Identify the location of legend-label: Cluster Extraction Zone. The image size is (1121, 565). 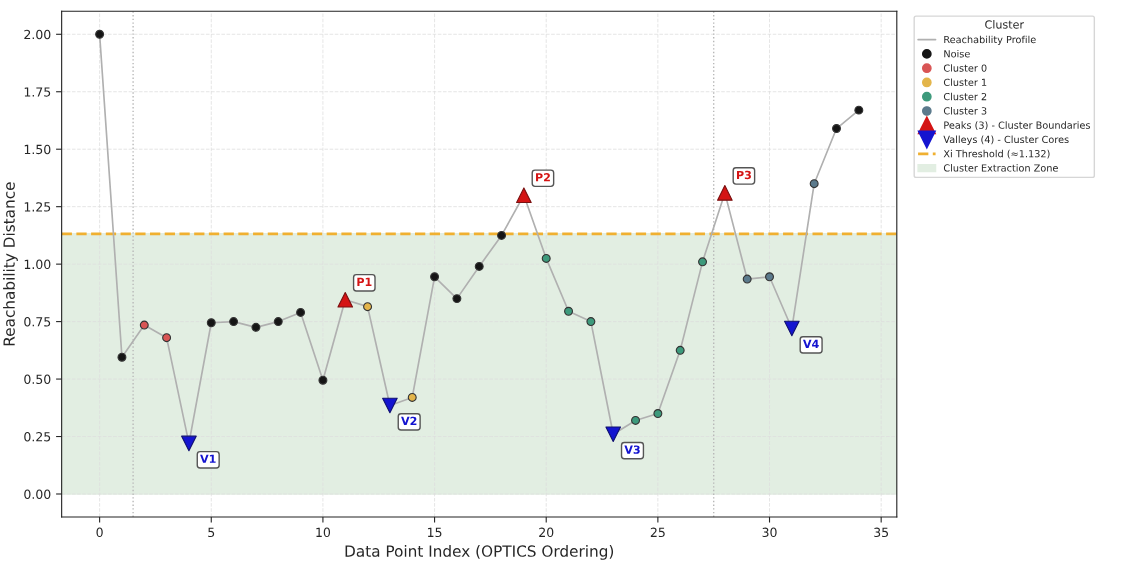
(1000, 168).